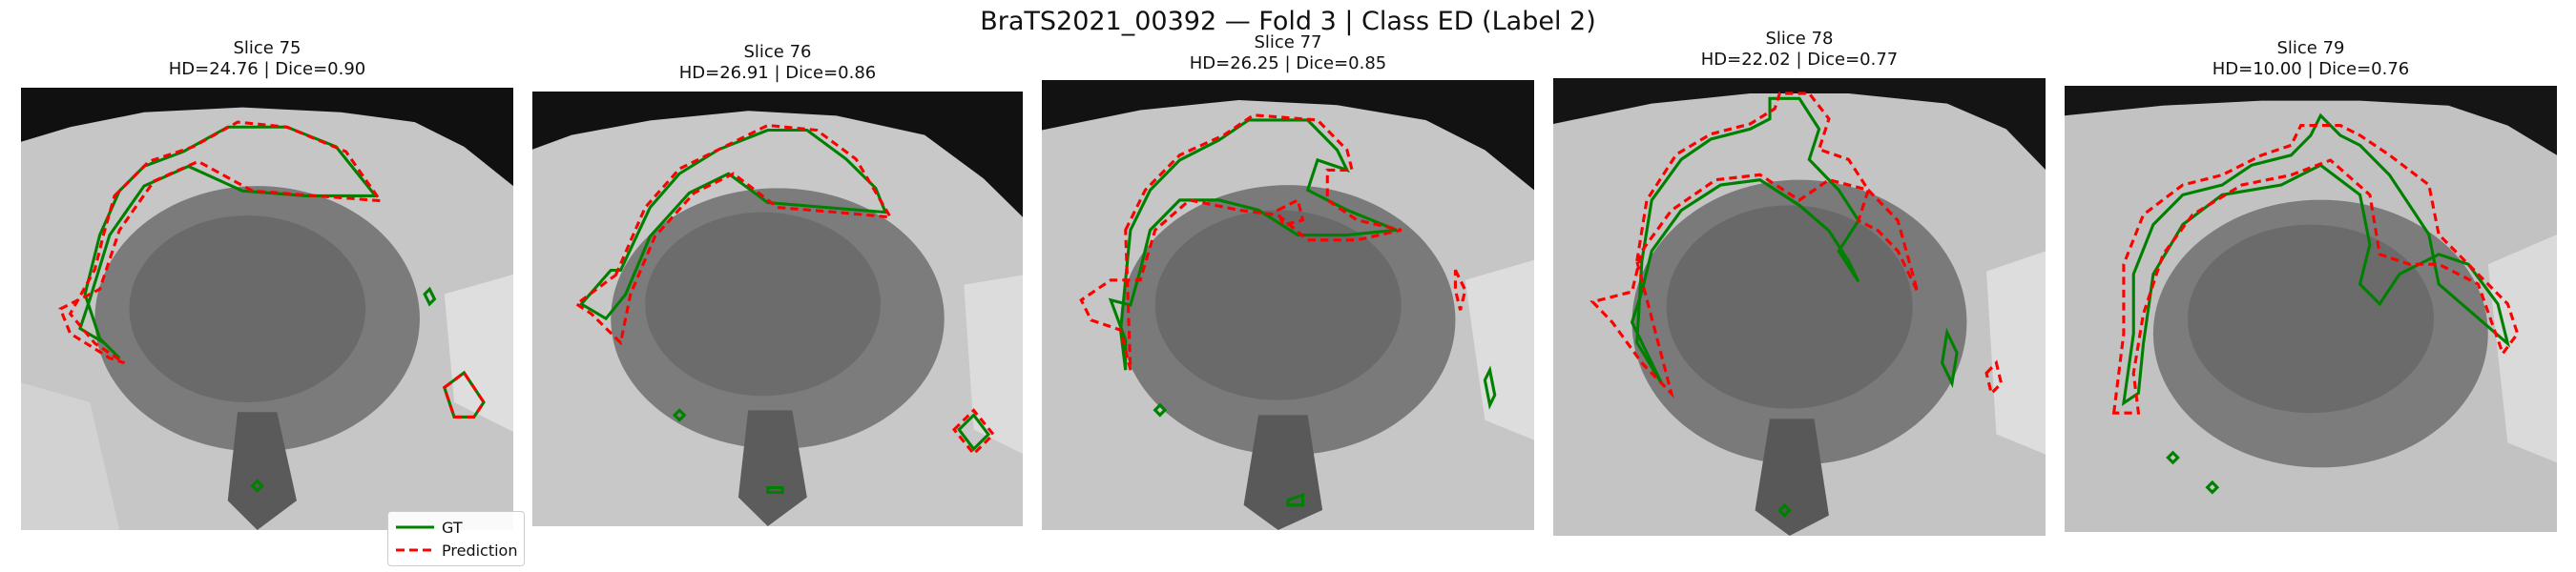  I want to click on panel-title-slice: Slice 79, so click(2310, 48).